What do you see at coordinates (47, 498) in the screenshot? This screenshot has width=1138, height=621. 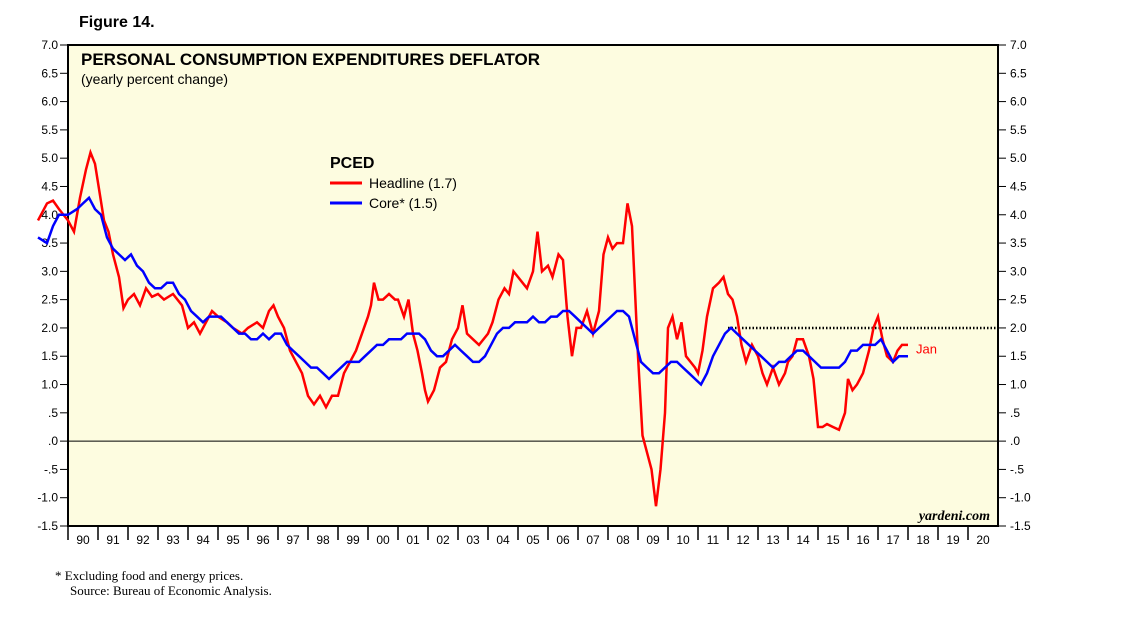 I see `y-tick-label-left: -1.0` at bounding box center [47, 498].